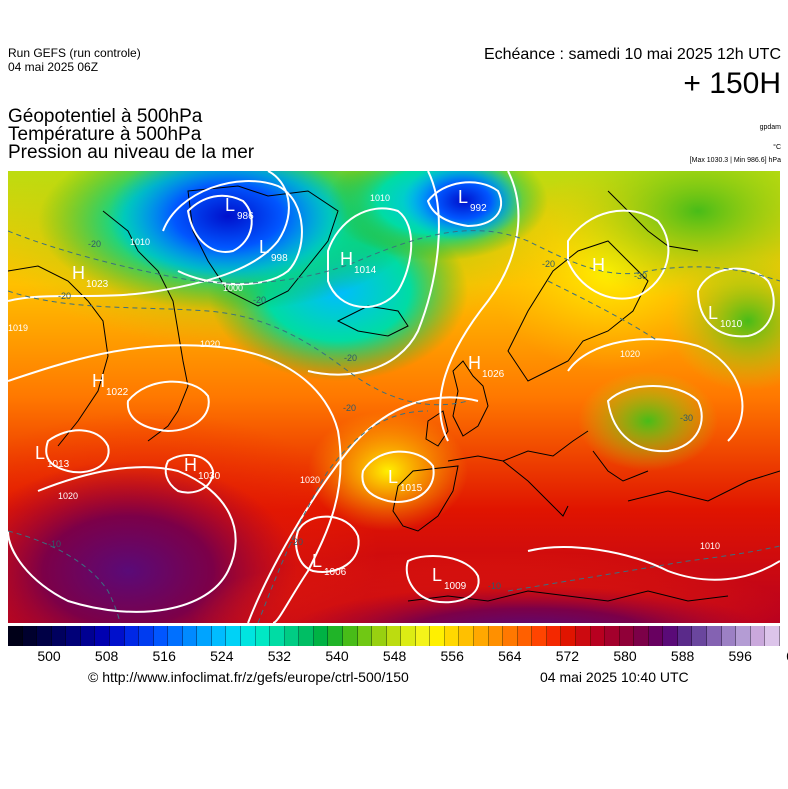 The image size is (788, 789). I want to click on pressure-center-value: 1014, so click(365, 270).